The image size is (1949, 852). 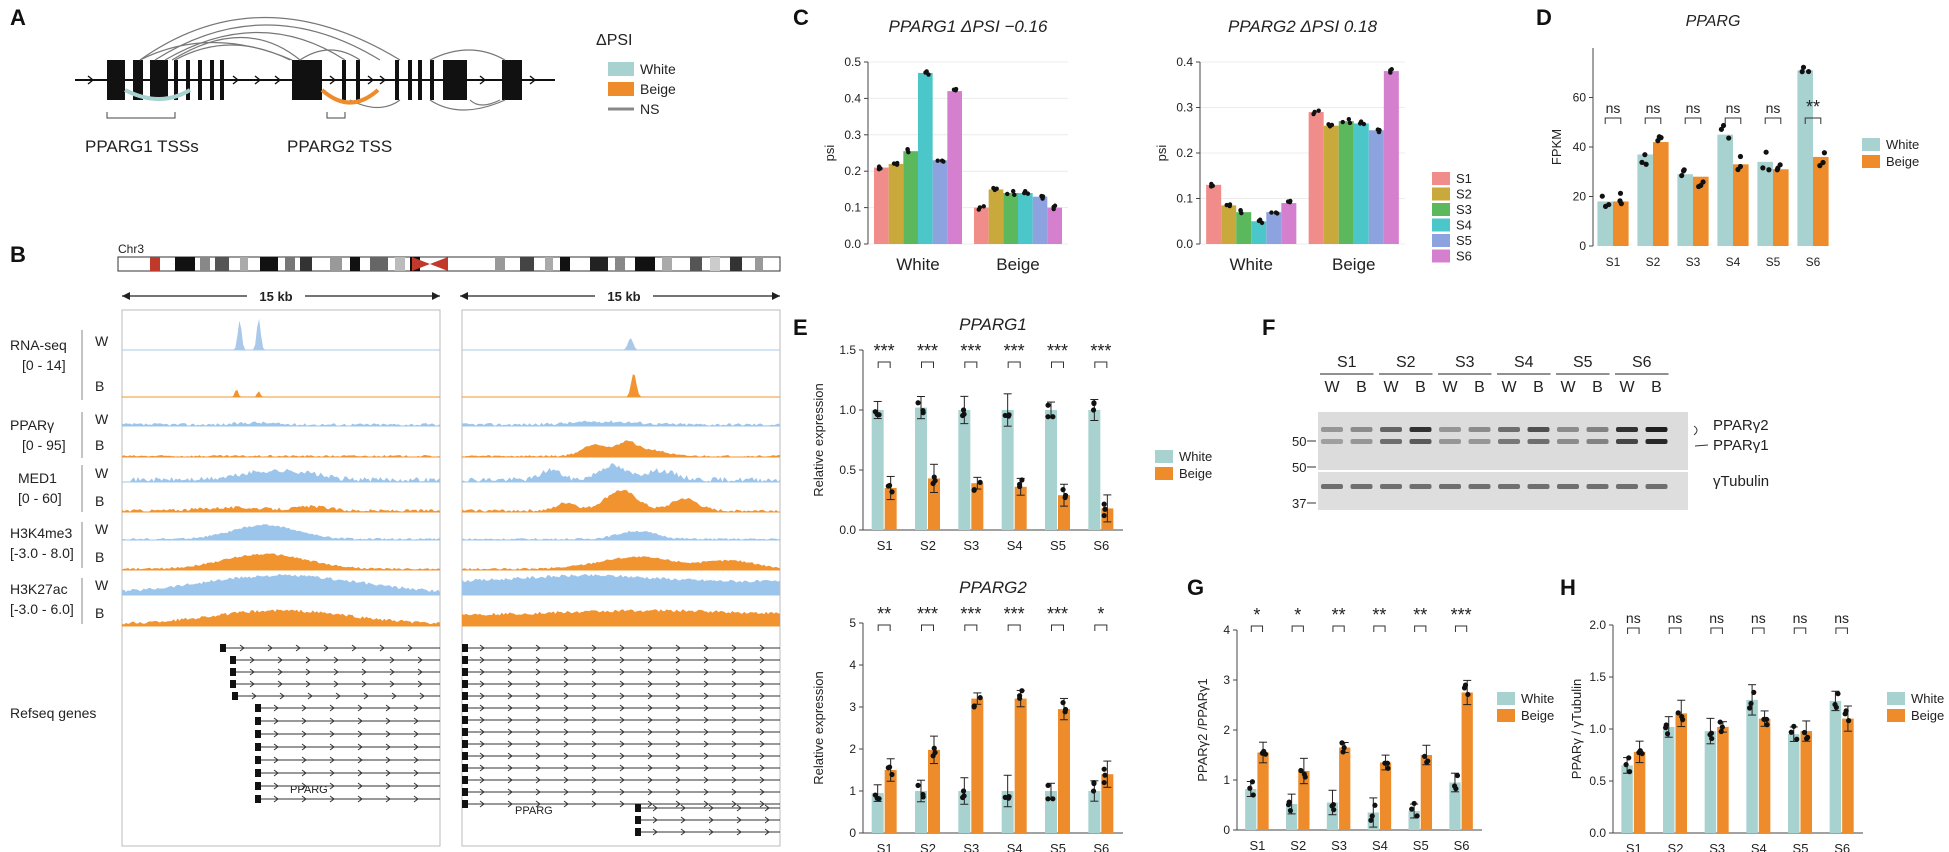 I want to click on legend-label: S3, so click(x=1464, y=209).